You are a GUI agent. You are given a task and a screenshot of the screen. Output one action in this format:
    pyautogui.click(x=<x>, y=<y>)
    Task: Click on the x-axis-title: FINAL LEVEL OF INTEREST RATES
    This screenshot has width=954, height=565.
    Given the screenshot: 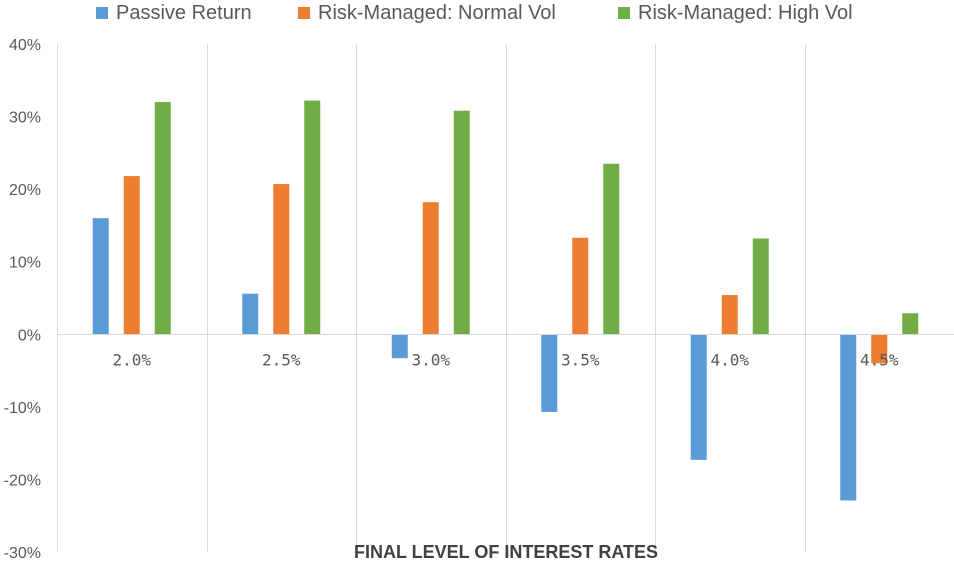 What is the action you would take?
    pyautogui.click(x=506, y=552)
    